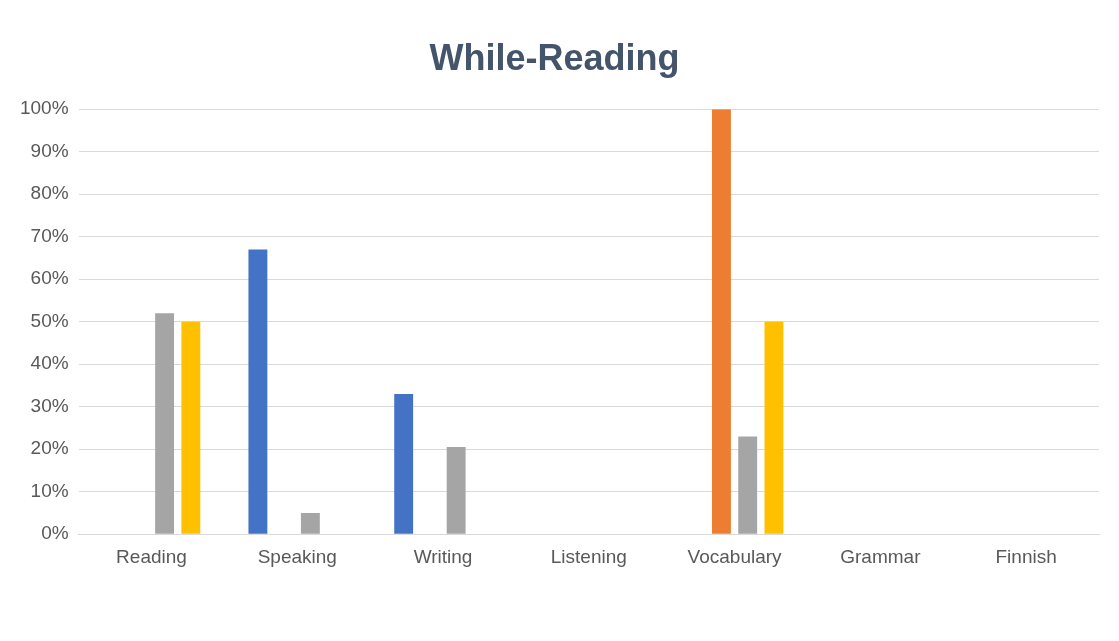 The width and height of the screenshot is (1119, 641). I want to click on y-tick-label: 100%, so click(44, 108).